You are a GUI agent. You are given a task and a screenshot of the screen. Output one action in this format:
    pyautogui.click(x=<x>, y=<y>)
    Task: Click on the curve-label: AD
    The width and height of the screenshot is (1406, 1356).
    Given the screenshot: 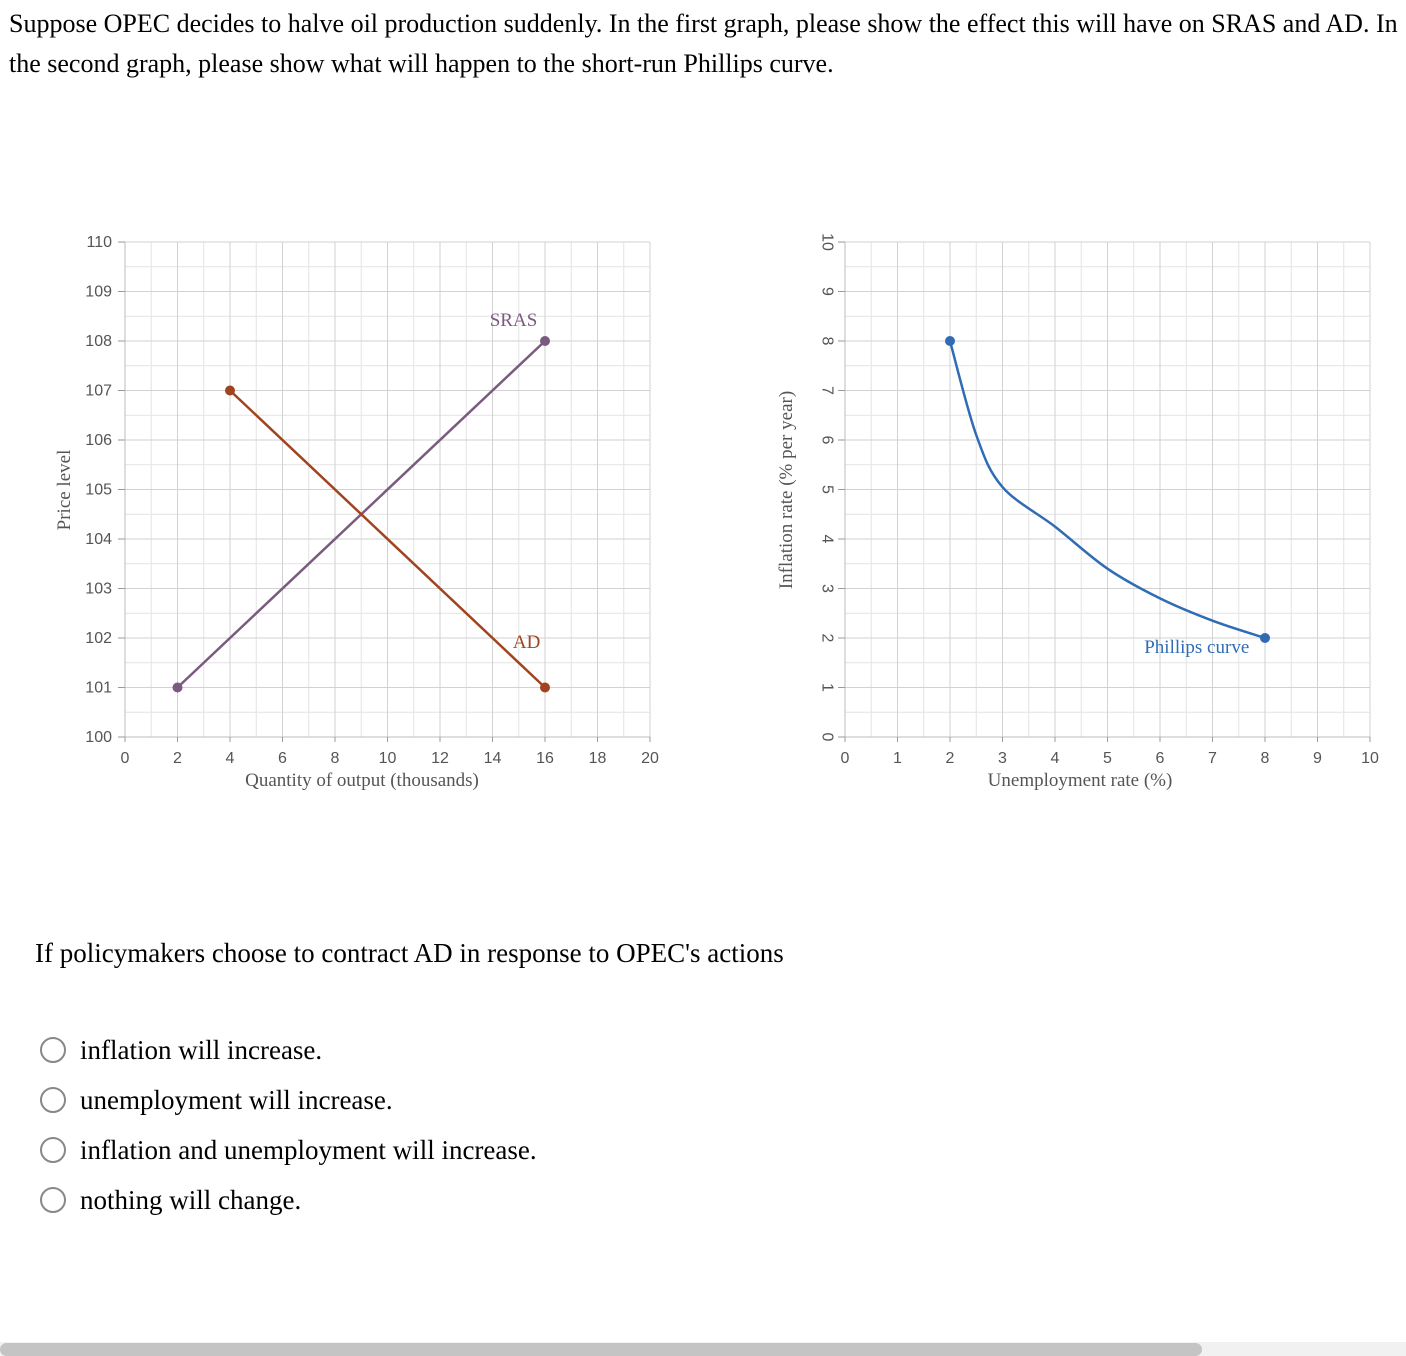 What is the action you would take?
    pyautogui.click(x=526, y=642)
    